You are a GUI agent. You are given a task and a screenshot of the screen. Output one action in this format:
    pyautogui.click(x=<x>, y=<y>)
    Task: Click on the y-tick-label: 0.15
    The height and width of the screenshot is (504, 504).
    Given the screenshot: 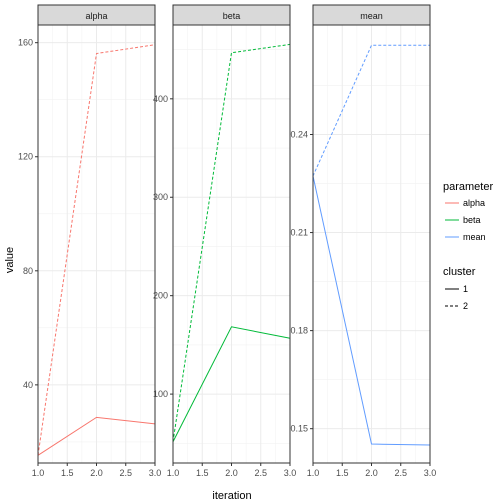 What is the action you would take?
    pyautogui.click(x=299, y=429)
    